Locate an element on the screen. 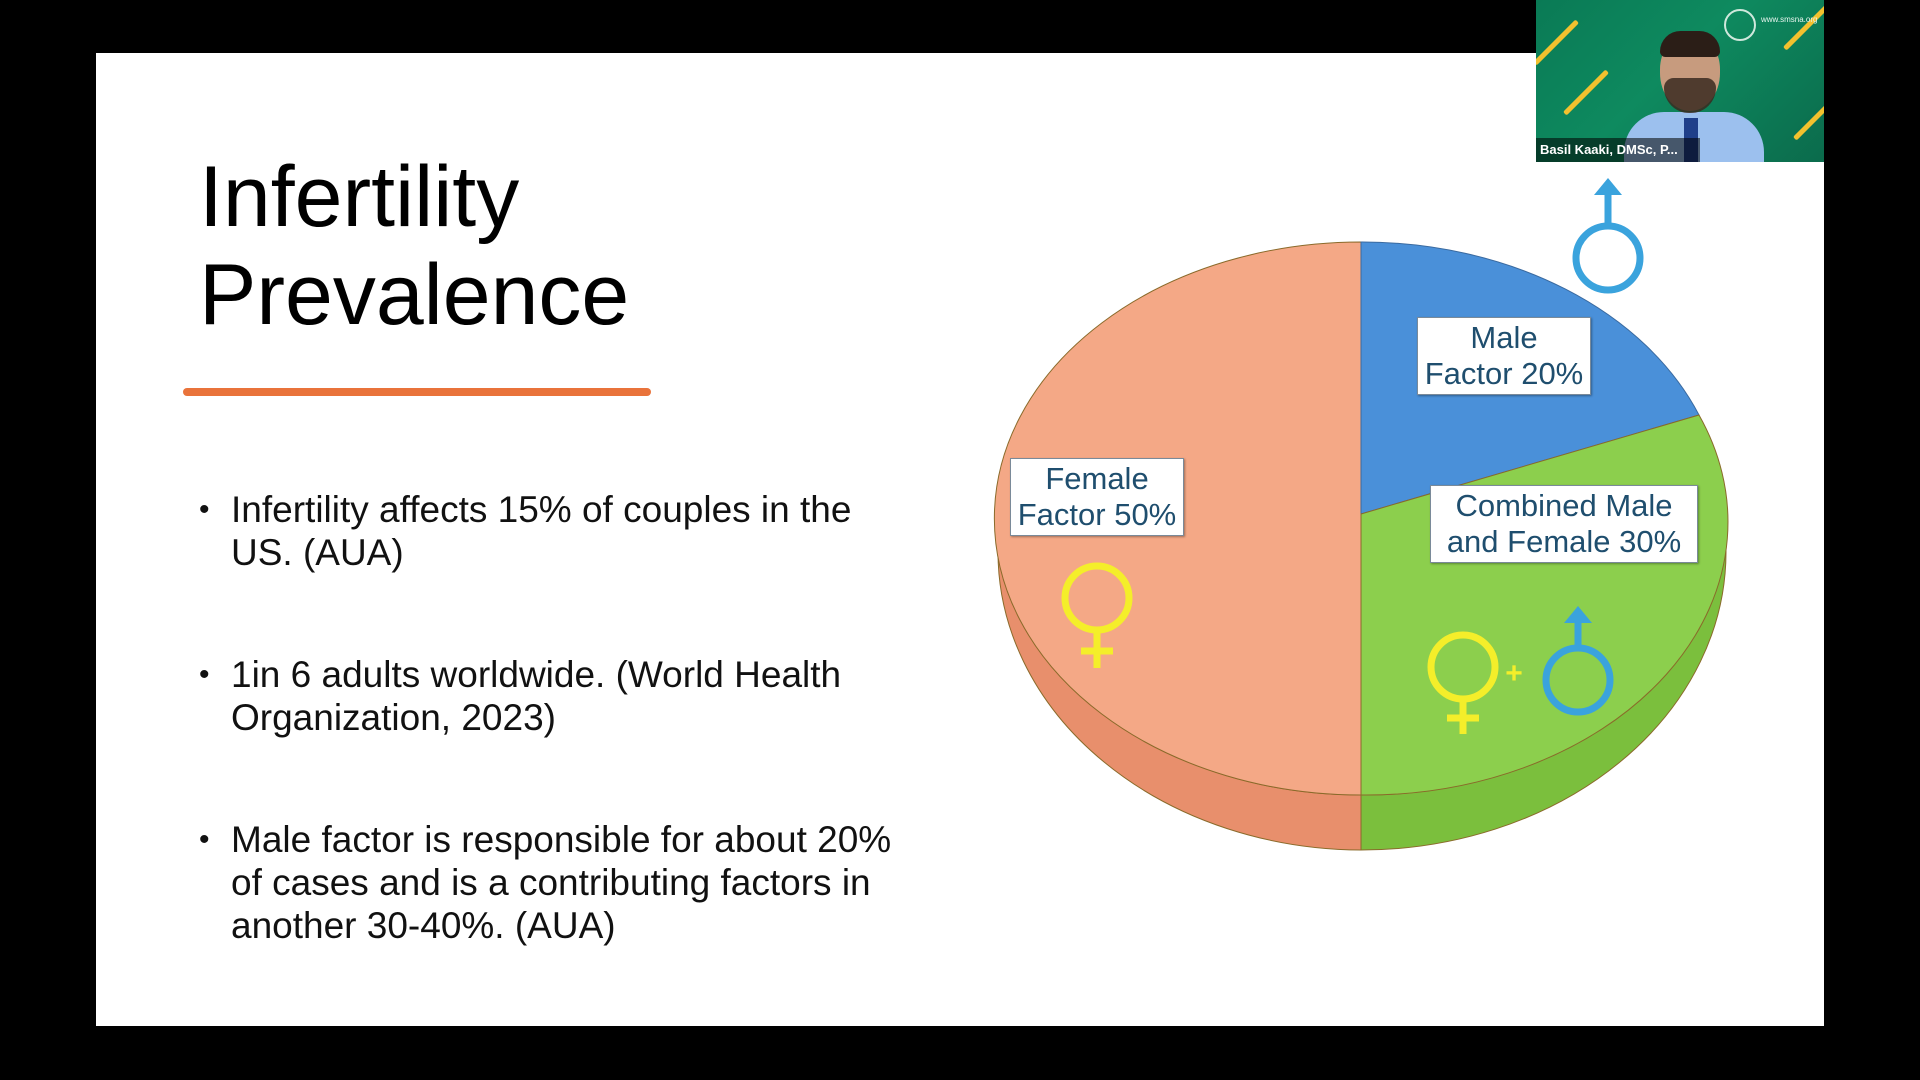  male-symbol-icon is located at coordinates (1608, 236).